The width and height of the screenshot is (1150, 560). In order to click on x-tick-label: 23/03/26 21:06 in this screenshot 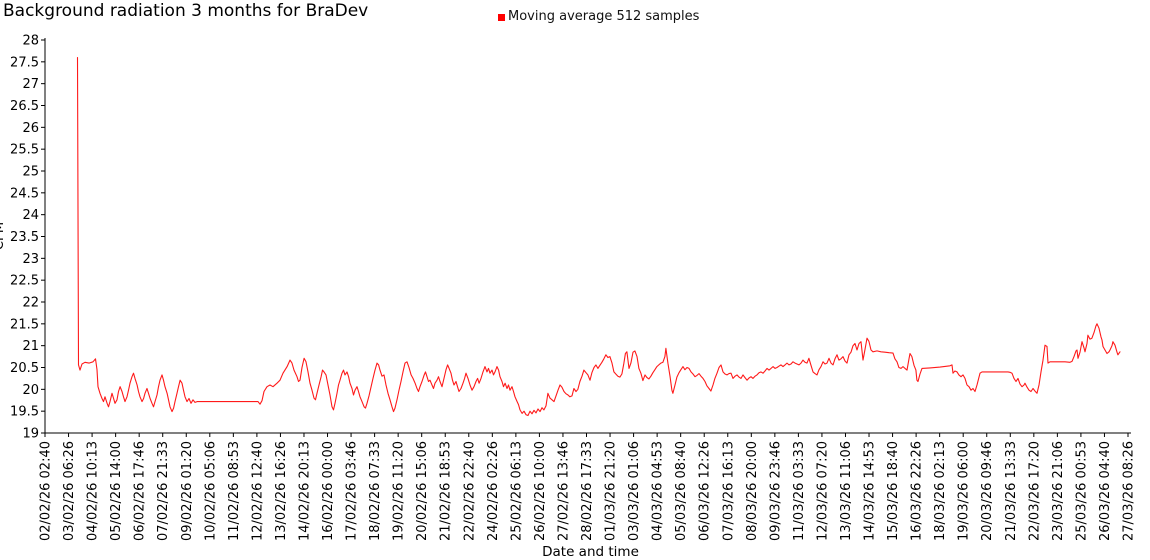, I will do `click(1058, 491)`.